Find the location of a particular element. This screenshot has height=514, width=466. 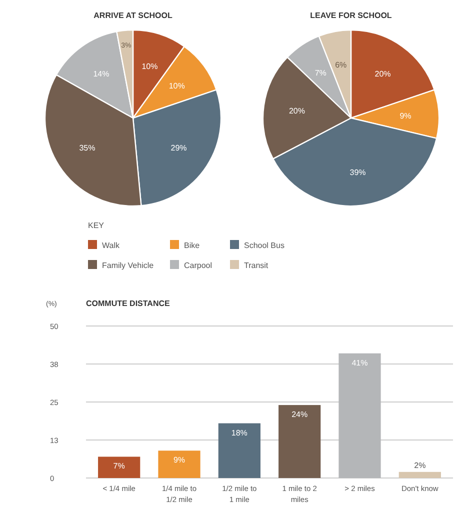

data-label: 2% is located at coordinates (420, 465).